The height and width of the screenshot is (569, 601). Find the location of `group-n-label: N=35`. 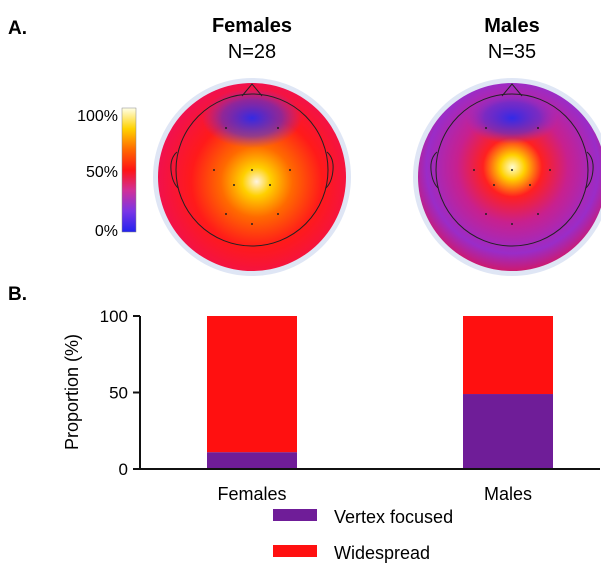

group-n-label: N=35 is located at coordinates (512, 52).